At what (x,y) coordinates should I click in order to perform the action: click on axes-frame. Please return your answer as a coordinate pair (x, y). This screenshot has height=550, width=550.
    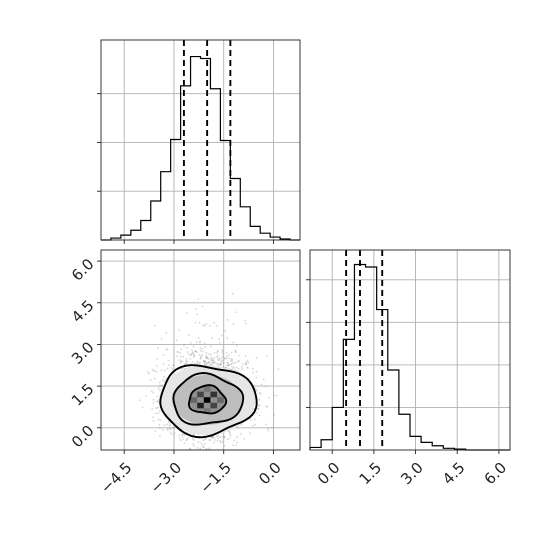
    Looking at the image, I should click on (200, 140).